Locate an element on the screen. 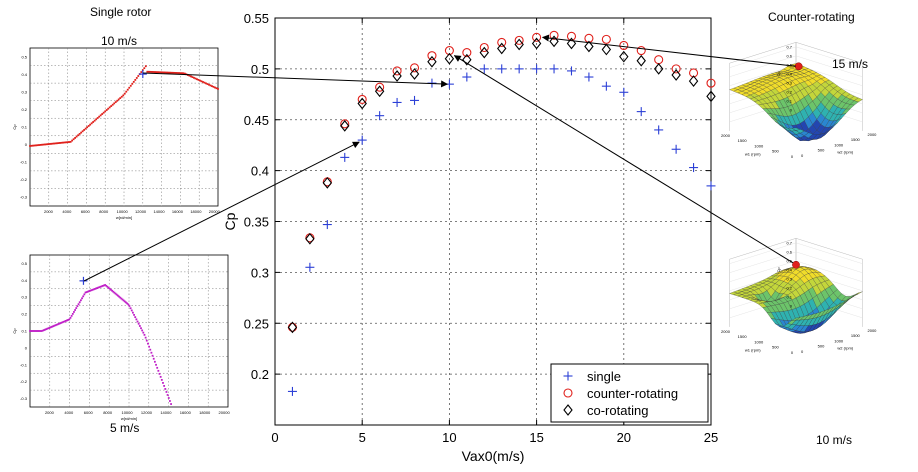 Image resolution: width=918 pixels, height=472 pixels. legend-label: single is located at coordinates (604, 376).